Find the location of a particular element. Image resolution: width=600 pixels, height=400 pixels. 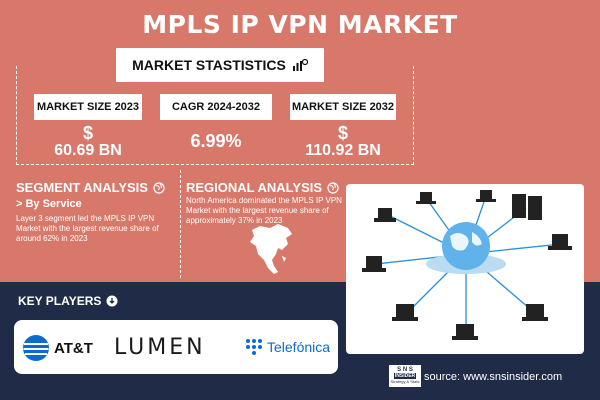

segment-title-label: SEGMENT ANALYSIS is located at coordinates (82, 187).